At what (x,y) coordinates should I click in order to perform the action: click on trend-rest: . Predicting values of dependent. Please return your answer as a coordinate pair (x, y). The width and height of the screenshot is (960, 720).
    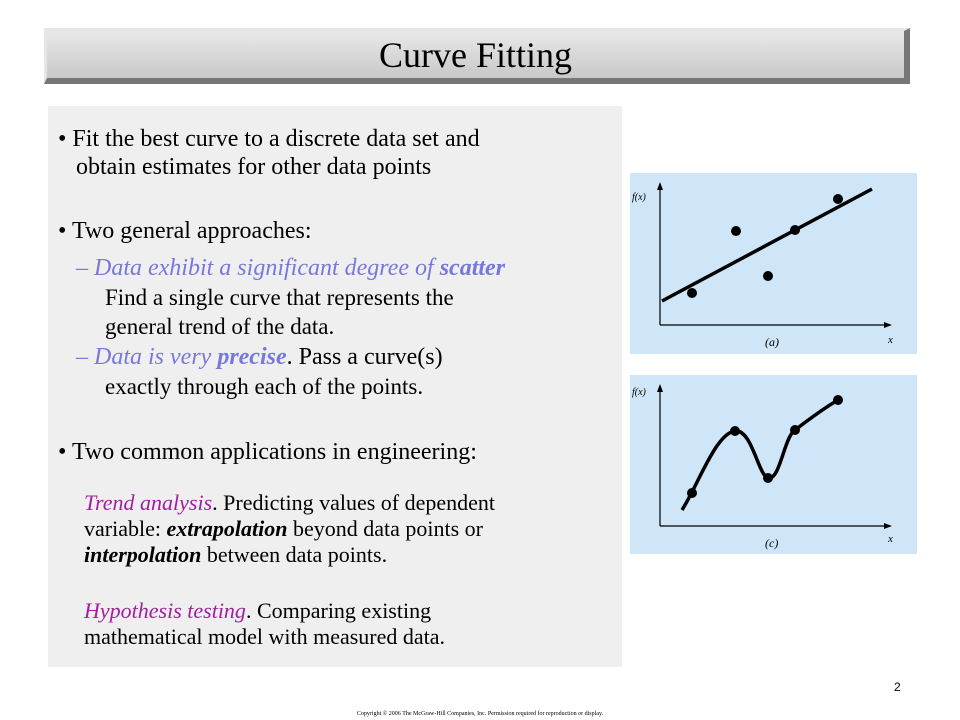
    Looking at the image, I should click on (354, 502).